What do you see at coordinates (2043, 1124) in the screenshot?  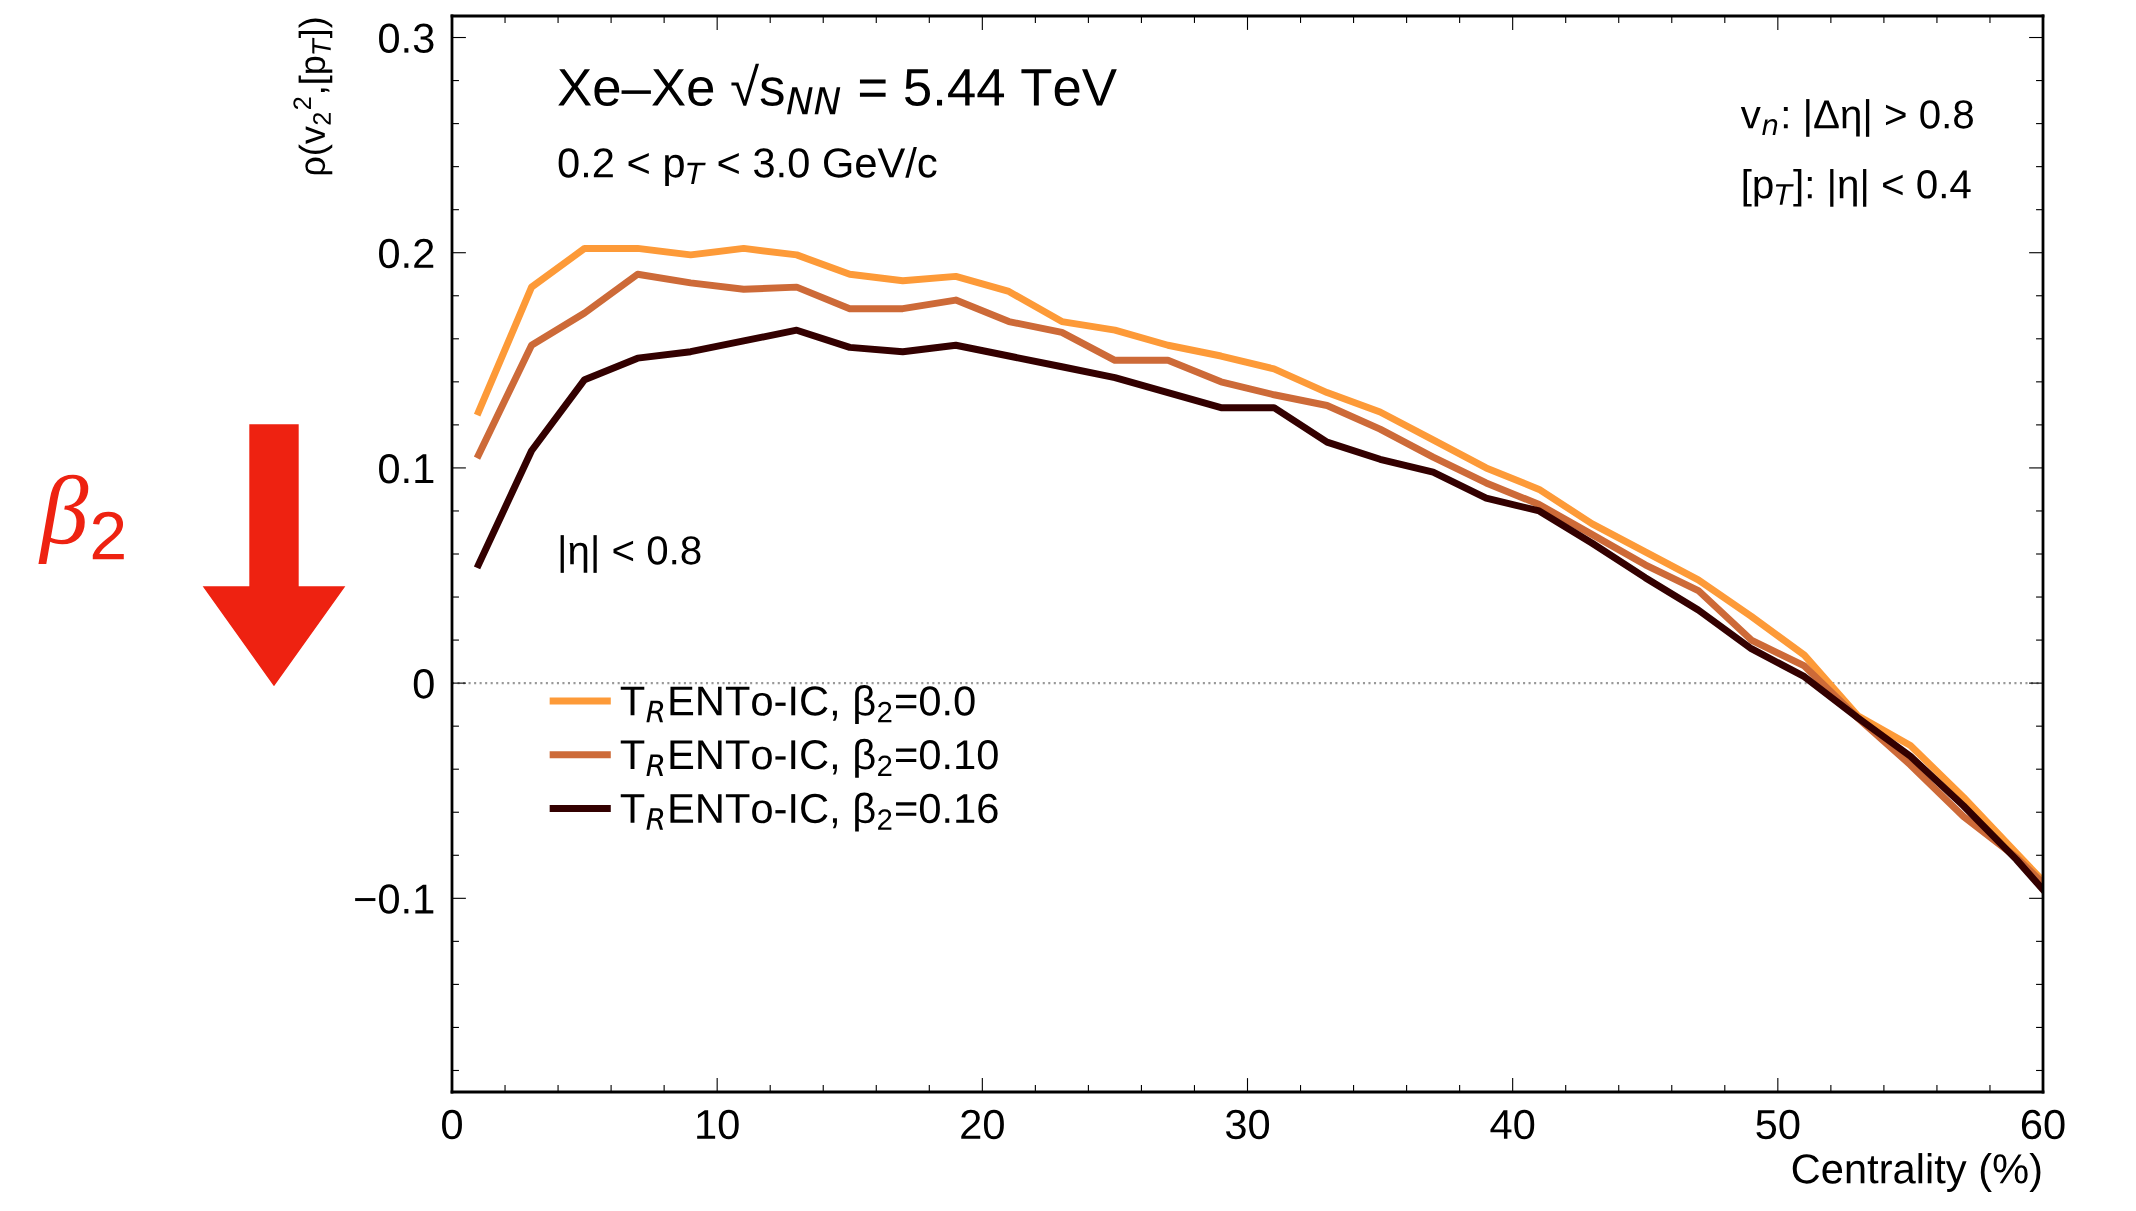 I see `x-tick-label: 60` at bounding box center [2043, 1124].